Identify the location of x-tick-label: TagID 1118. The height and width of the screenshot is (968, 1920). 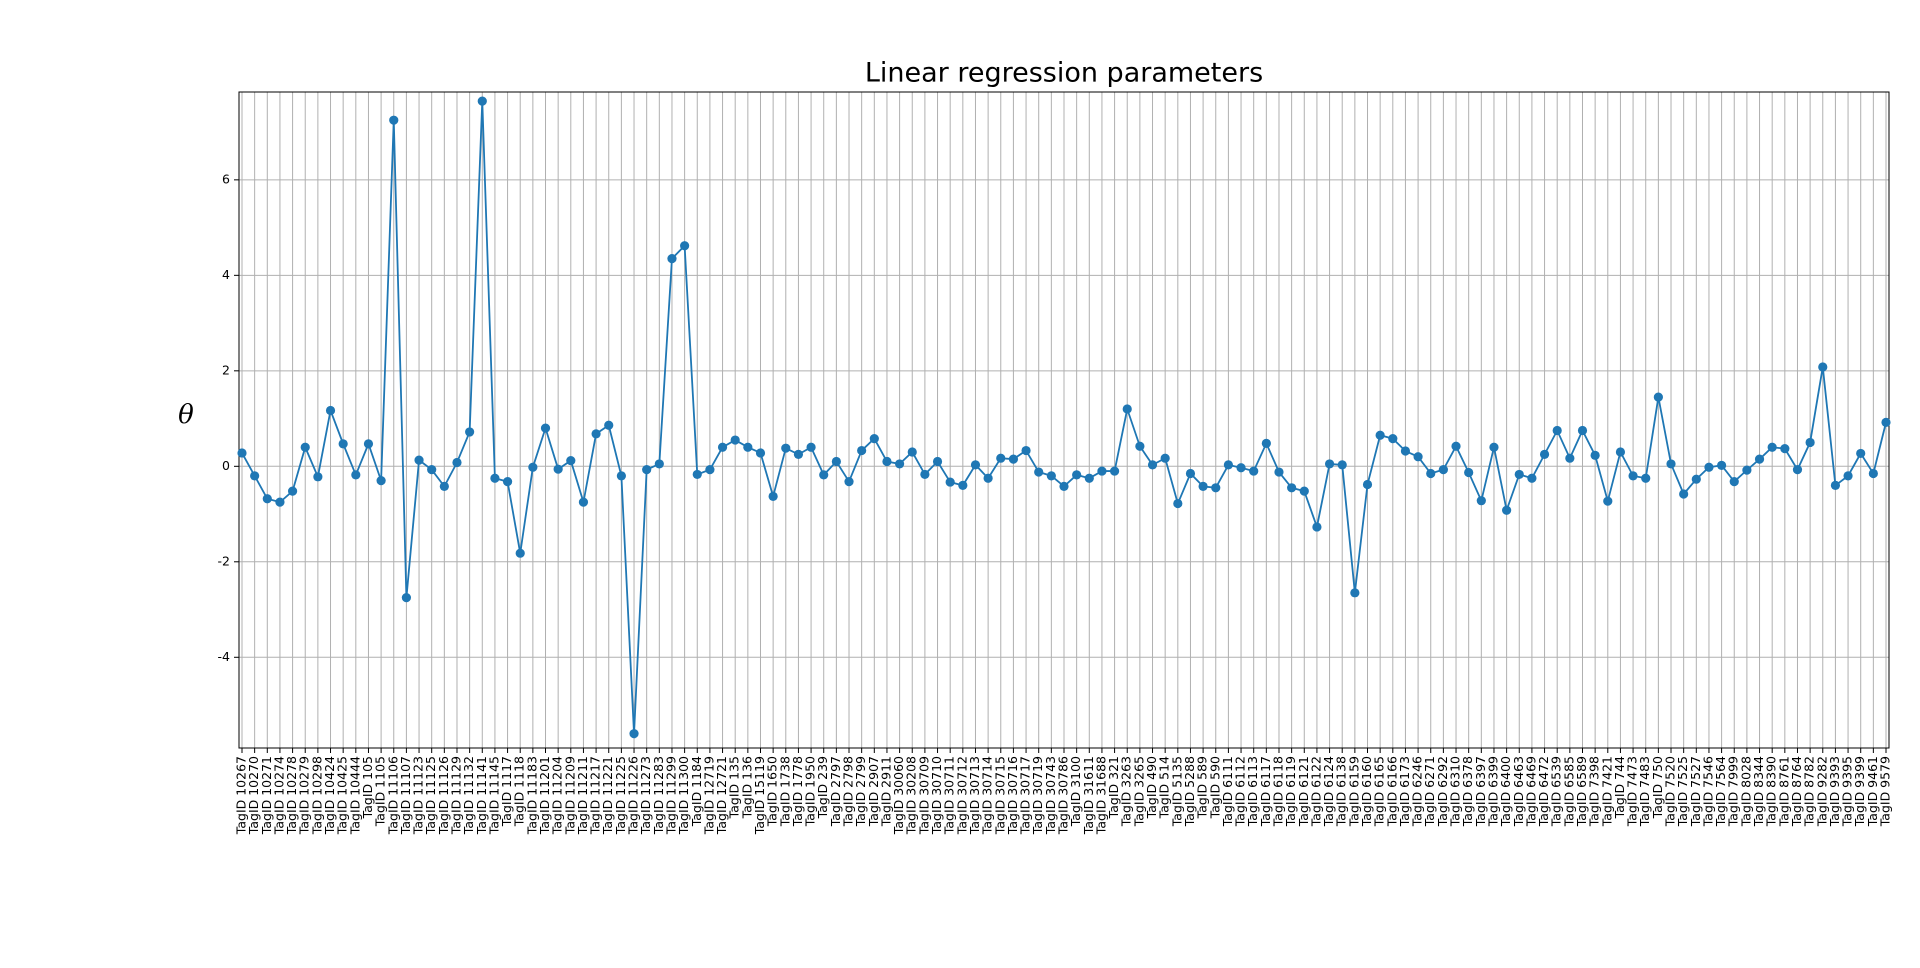
(519, 791).